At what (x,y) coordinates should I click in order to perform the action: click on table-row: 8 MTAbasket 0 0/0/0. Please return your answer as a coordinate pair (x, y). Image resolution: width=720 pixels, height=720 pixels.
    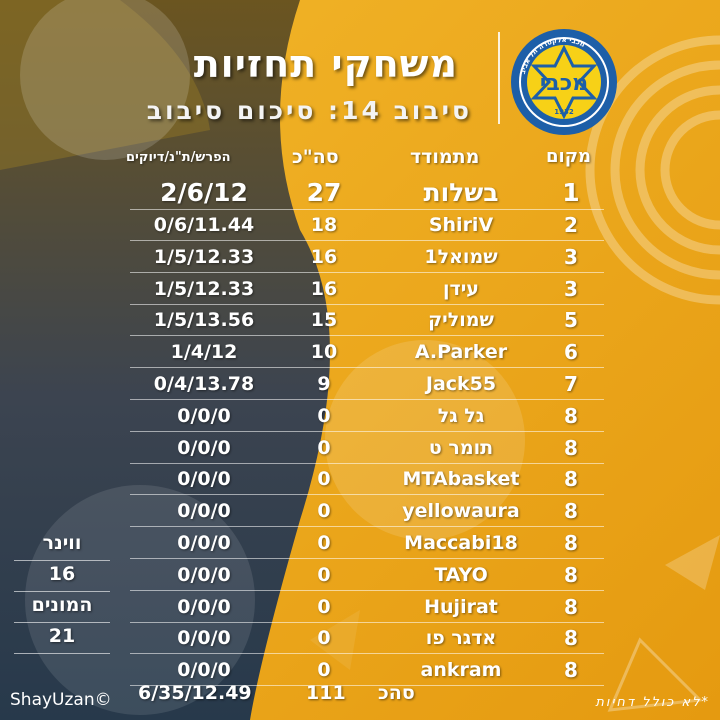
    Looking at the image, I should click on (367, 479).